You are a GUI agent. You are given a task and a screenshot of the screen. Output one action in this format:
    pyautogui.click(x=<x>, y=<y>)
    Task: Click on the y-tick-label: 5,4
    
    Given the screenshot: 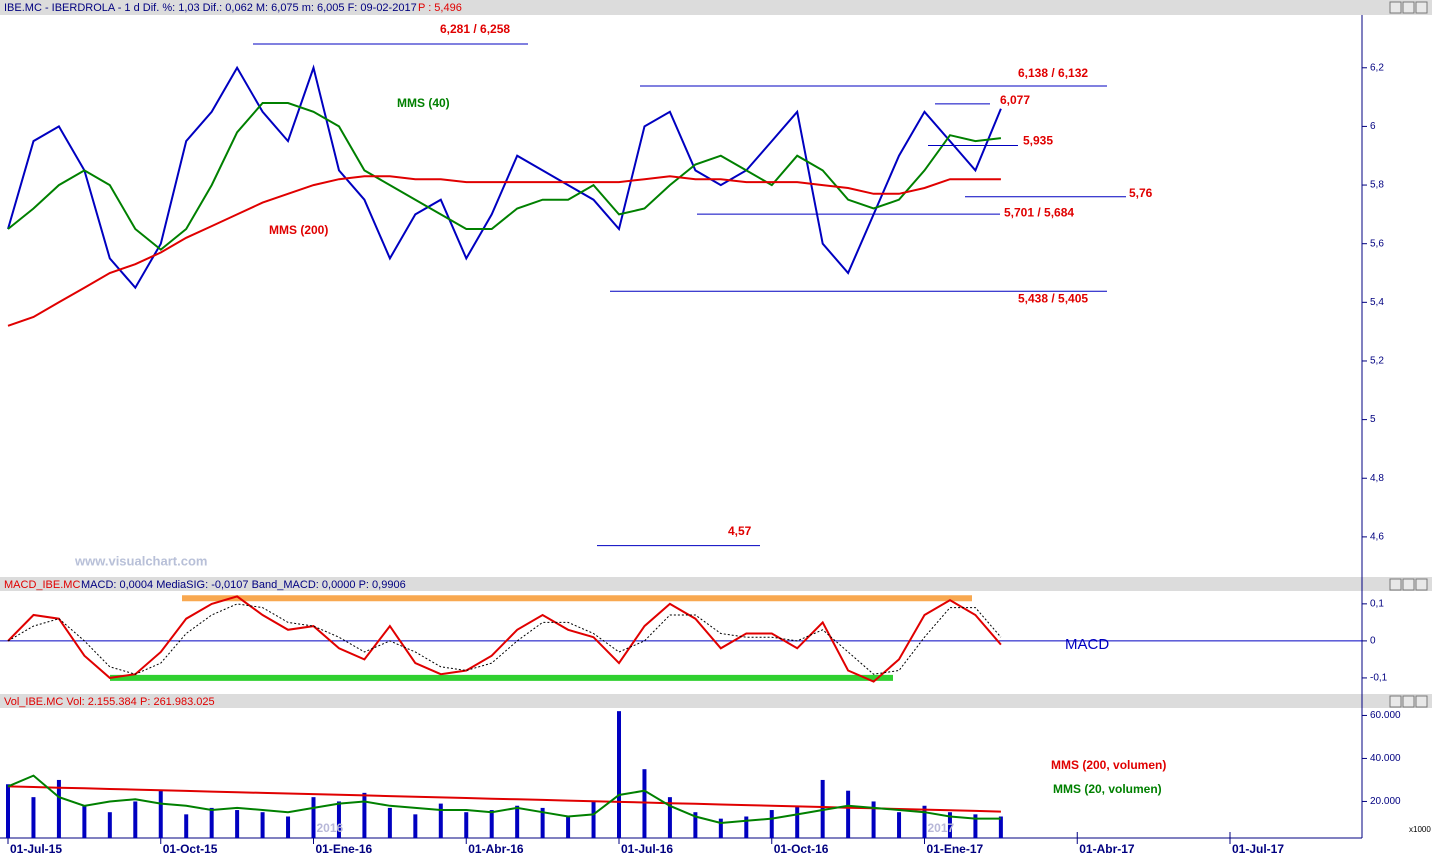 What is the action you would take?
    pyautogui.click(x=1377, y=302)
    